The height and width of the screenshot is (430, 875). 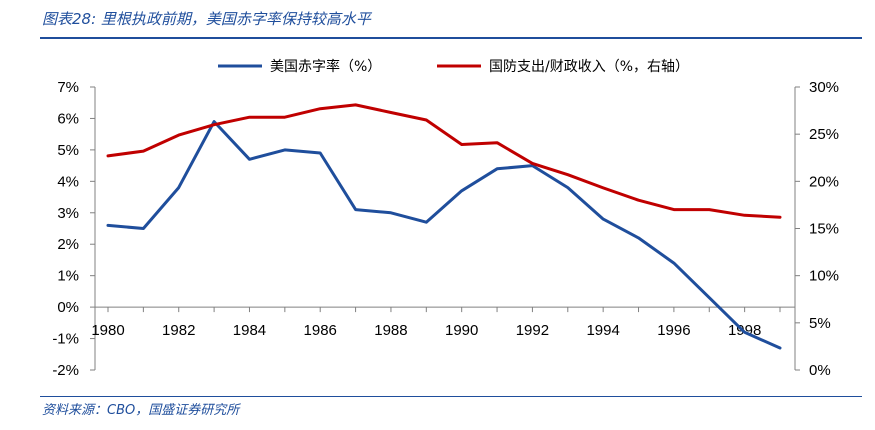 What do you see at coordinates (426, 120) in the screenshot?
I see `defense-spending-point-1989` at bounding box center [426, 120].